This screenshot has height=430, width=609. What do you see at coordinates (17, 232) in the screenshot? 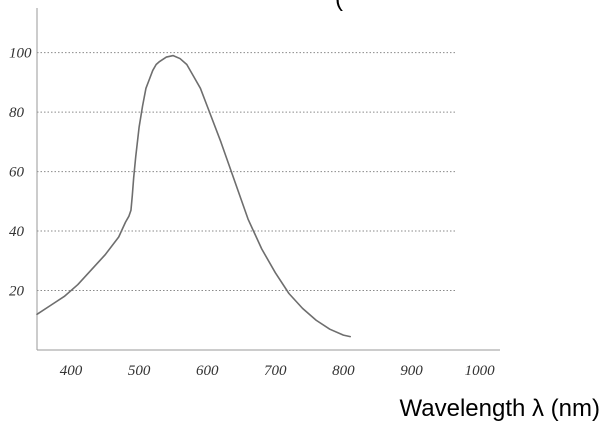
I see `y-tick-label: 40` at bounding box center [17, 232].